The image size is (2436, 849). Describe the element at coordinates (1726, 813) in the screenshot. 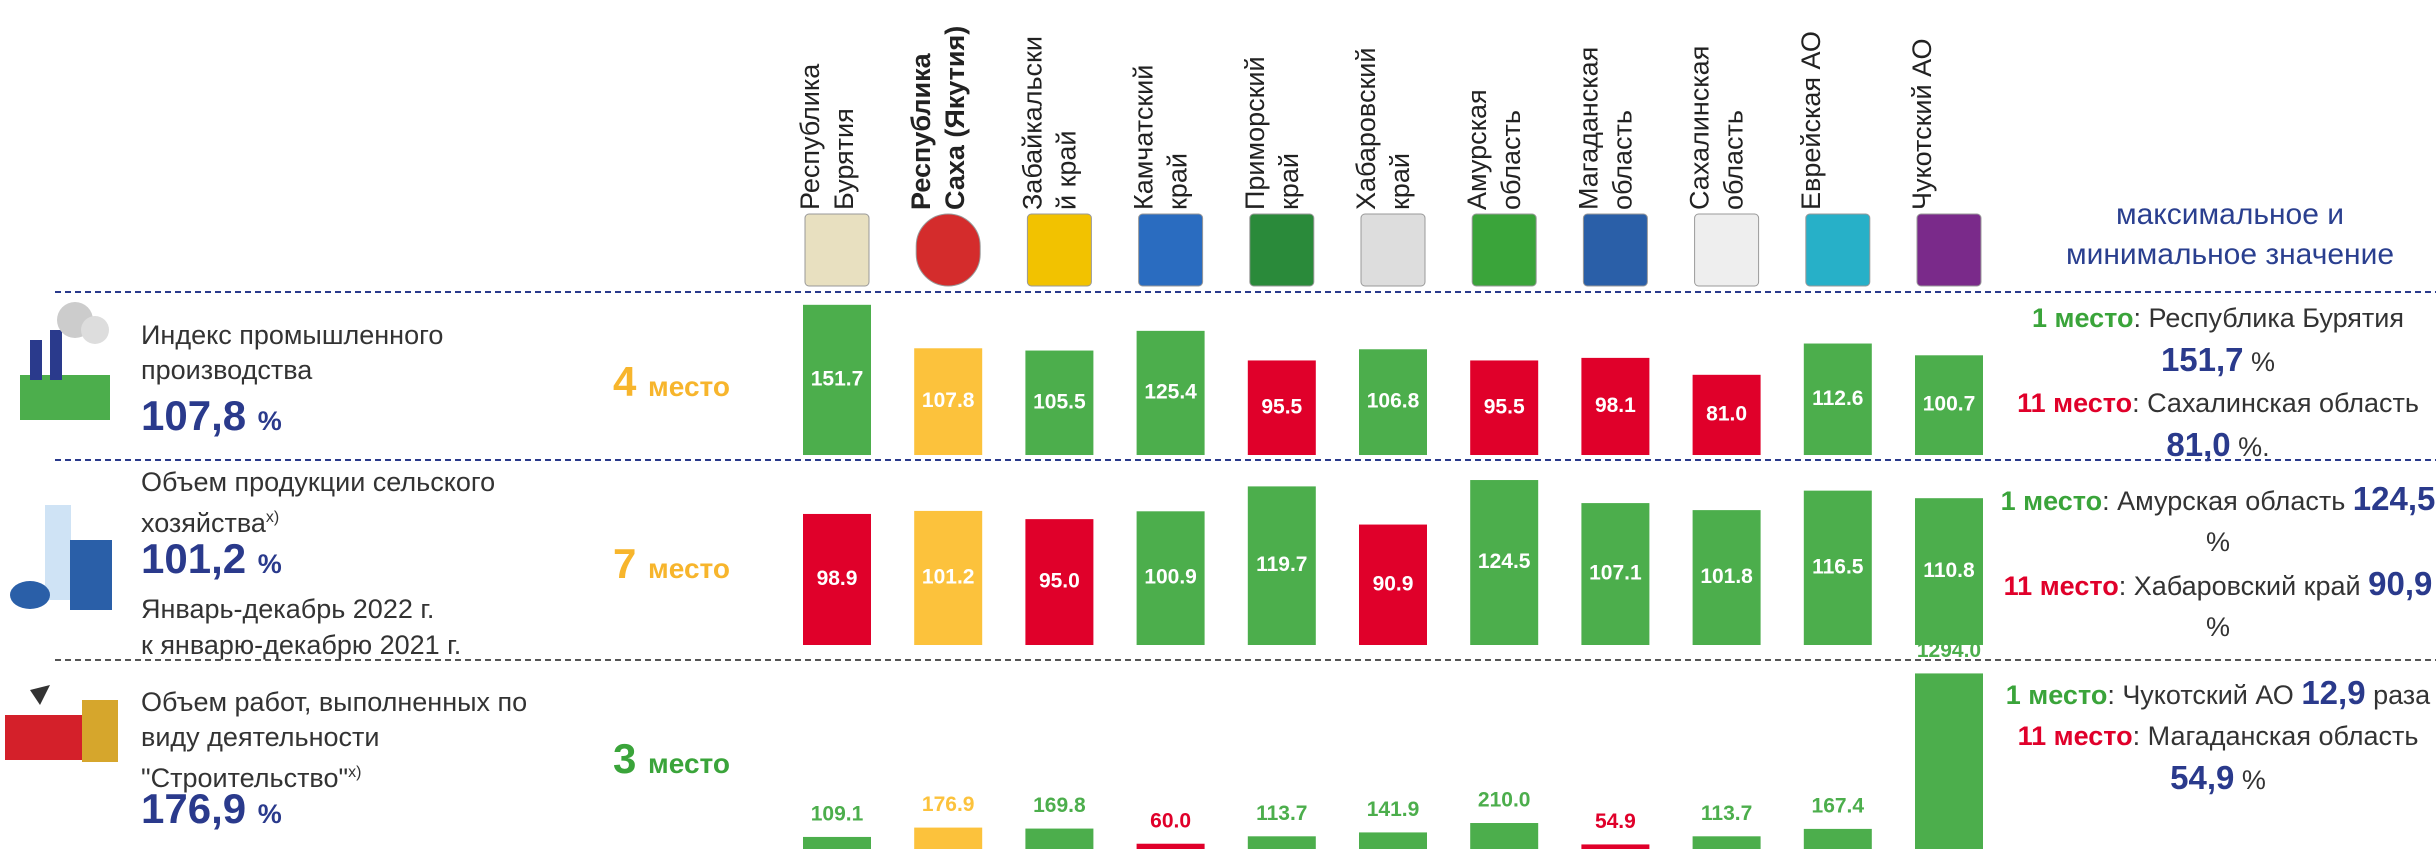

I see `bar-label: 113.7` at that location.